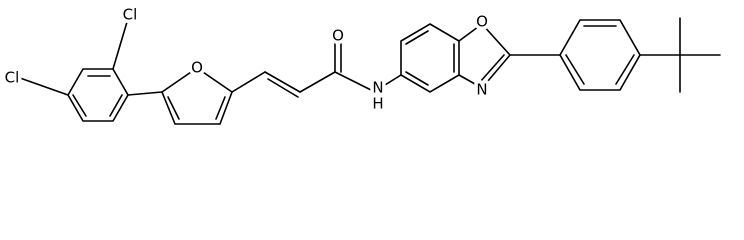 The image size is (744, 240). Describe the element at coordinates (197, 96) in the screenshot. I see `furan` at that location.